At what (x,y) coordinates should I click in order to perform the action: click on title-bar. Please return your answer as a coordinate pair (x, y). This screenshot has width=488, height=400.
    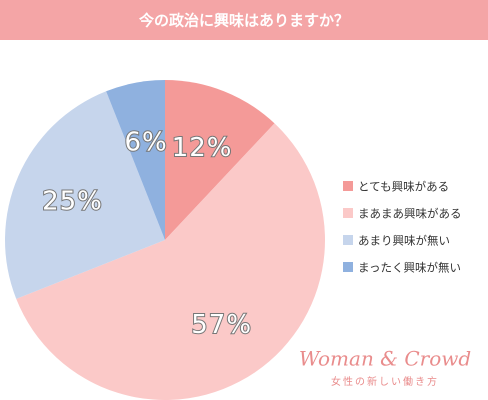
    Looking at the image, I should click on (244, 20).